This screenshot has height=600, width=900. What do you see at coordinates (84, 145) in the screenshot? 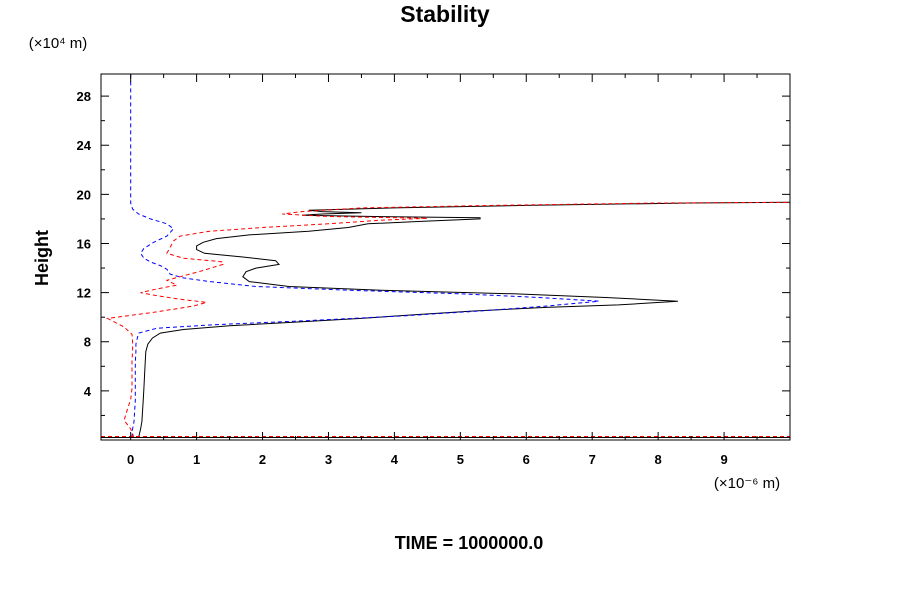
I see `y-tick-label: 24` at bounding box center [84, 145].